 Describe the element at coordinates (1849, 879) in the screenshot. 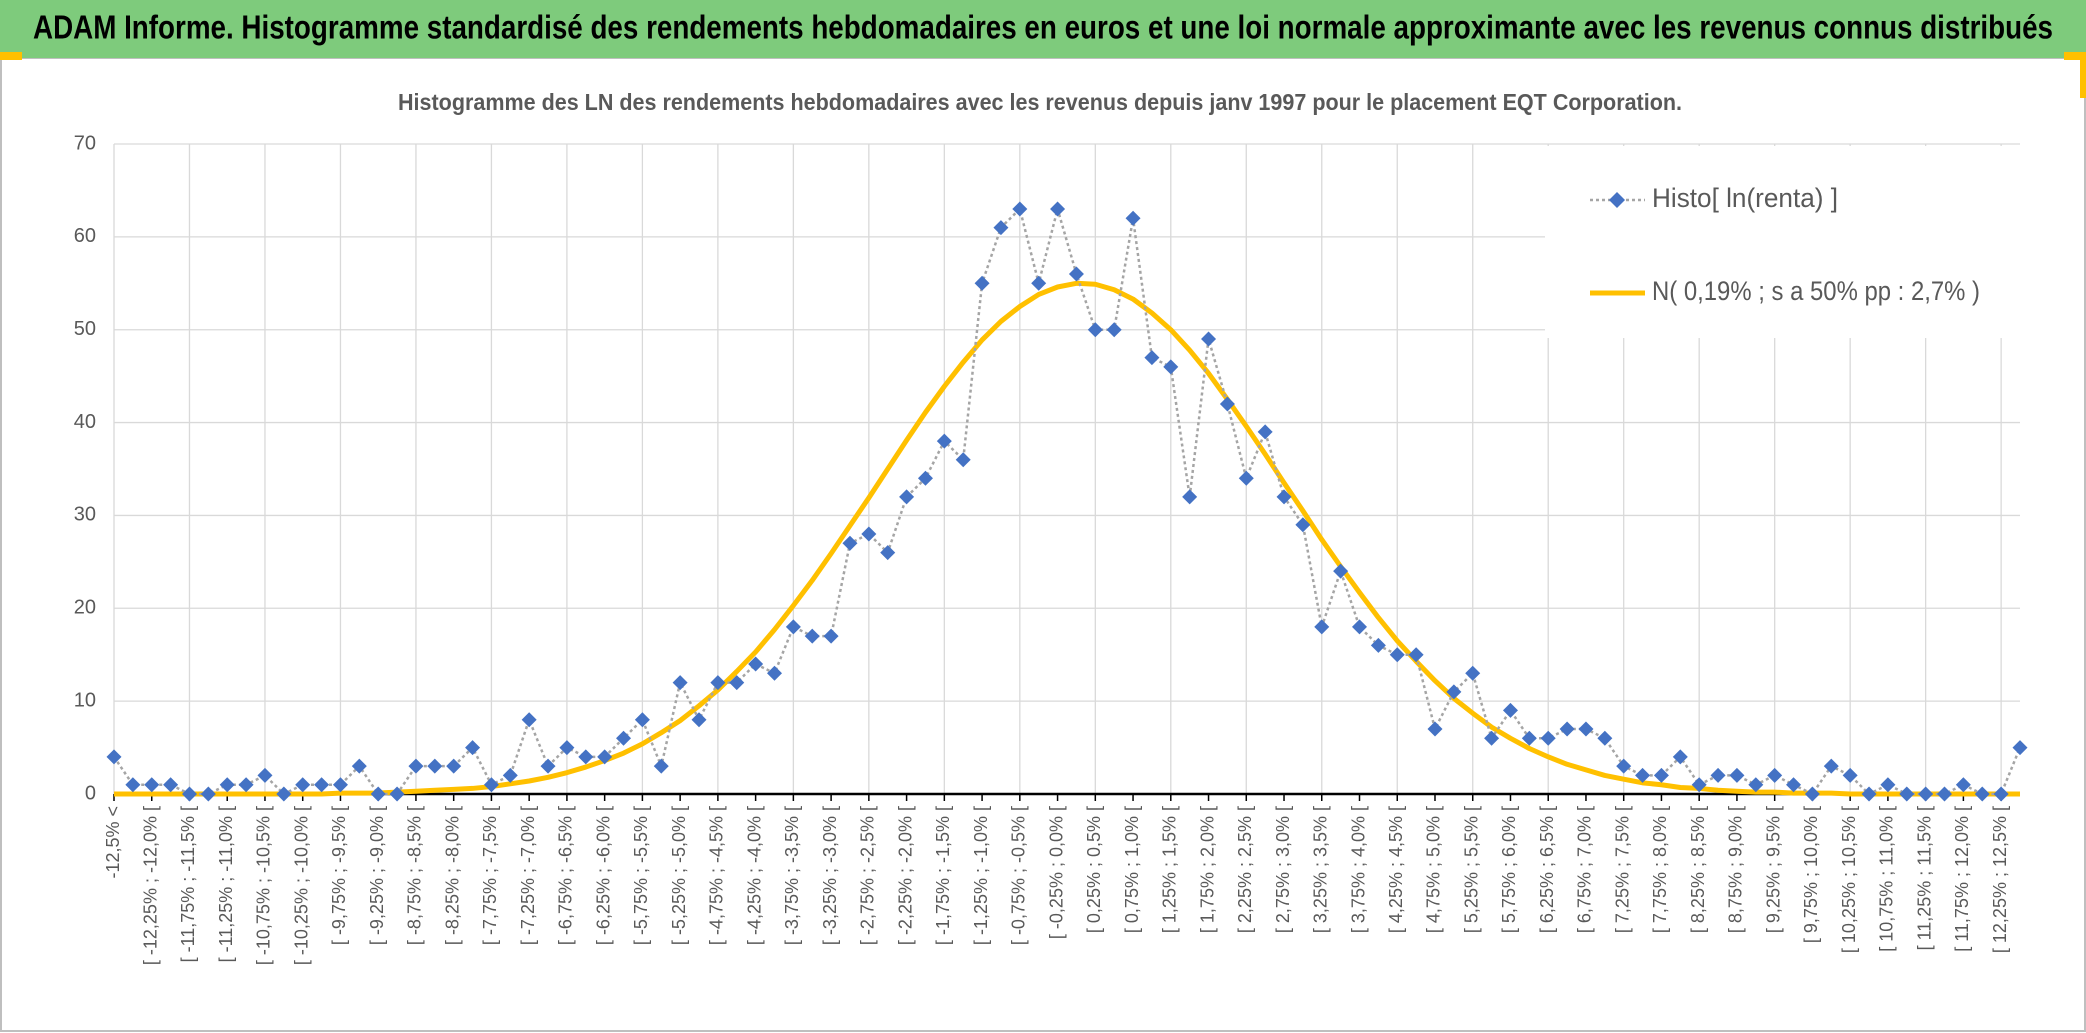

I see `x-tick-label: [ 10,25% ; 10,5% [` at that location.